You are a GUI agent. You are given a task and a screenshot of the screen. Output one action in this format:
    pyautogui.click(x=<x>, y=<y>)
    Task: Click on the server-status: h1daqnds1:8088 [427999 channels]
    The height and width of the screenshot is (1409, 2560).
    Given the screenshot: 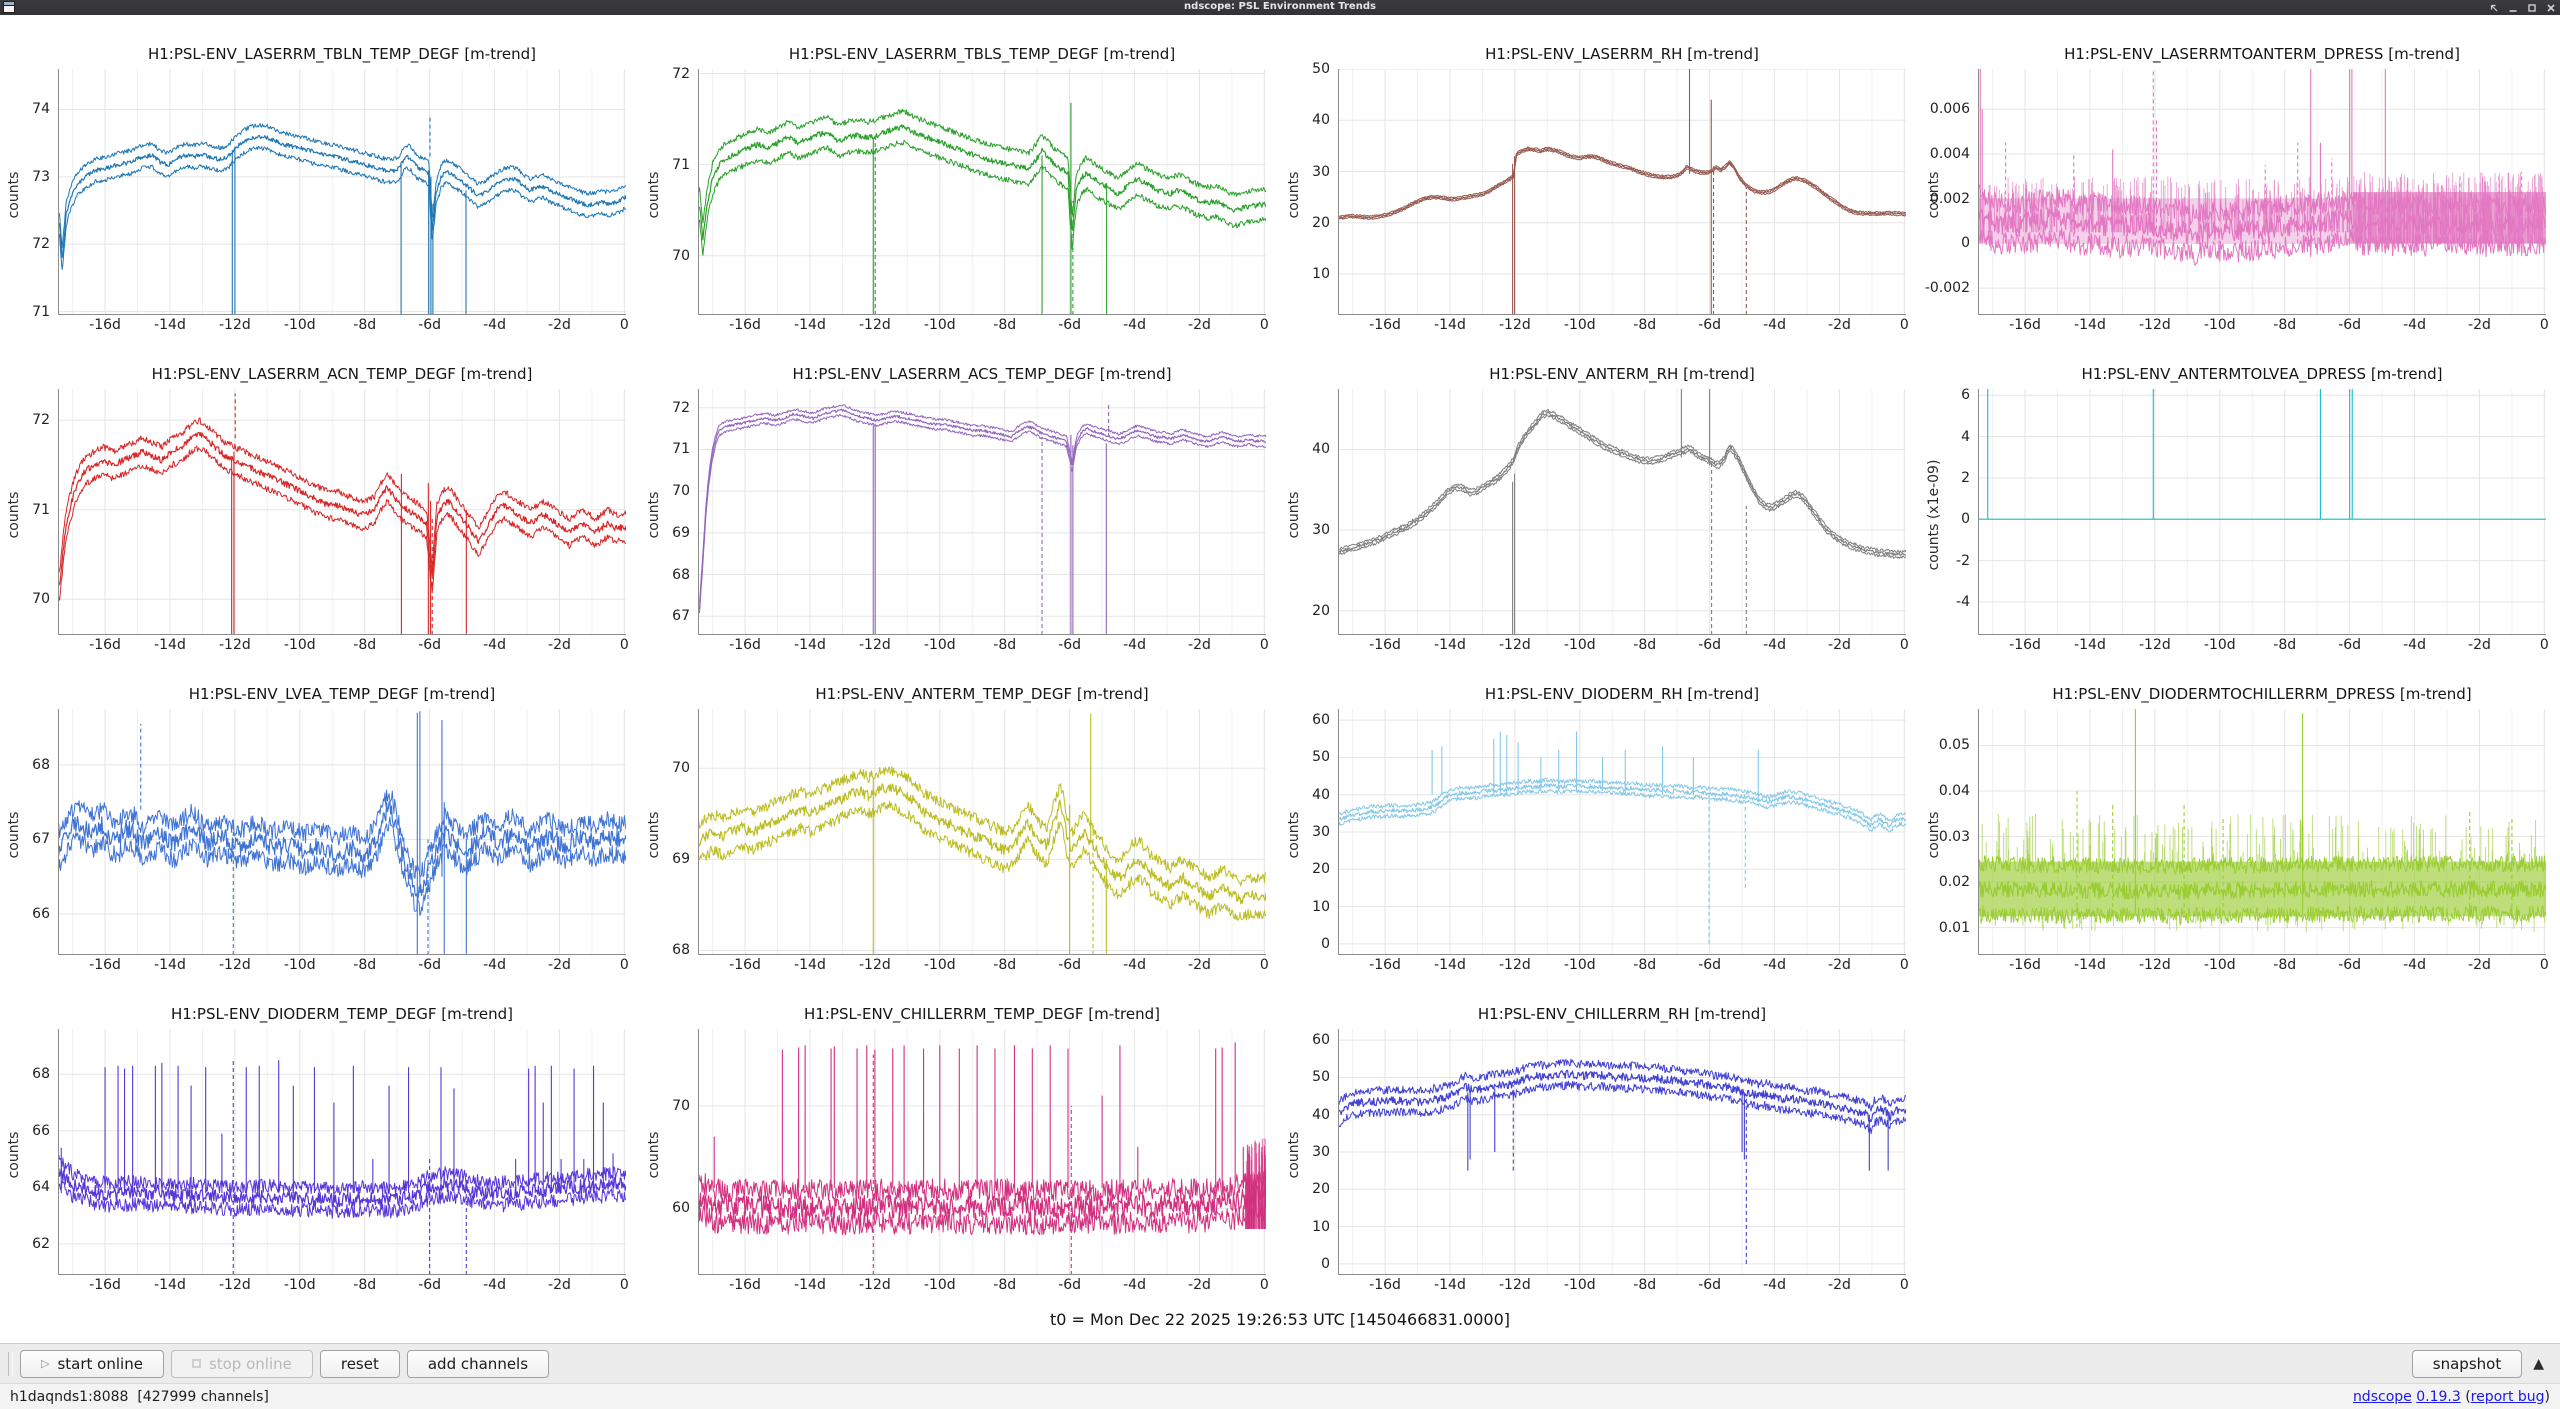 What is the action you would take?
    pyautogui.click(x=139, y=1396)
    